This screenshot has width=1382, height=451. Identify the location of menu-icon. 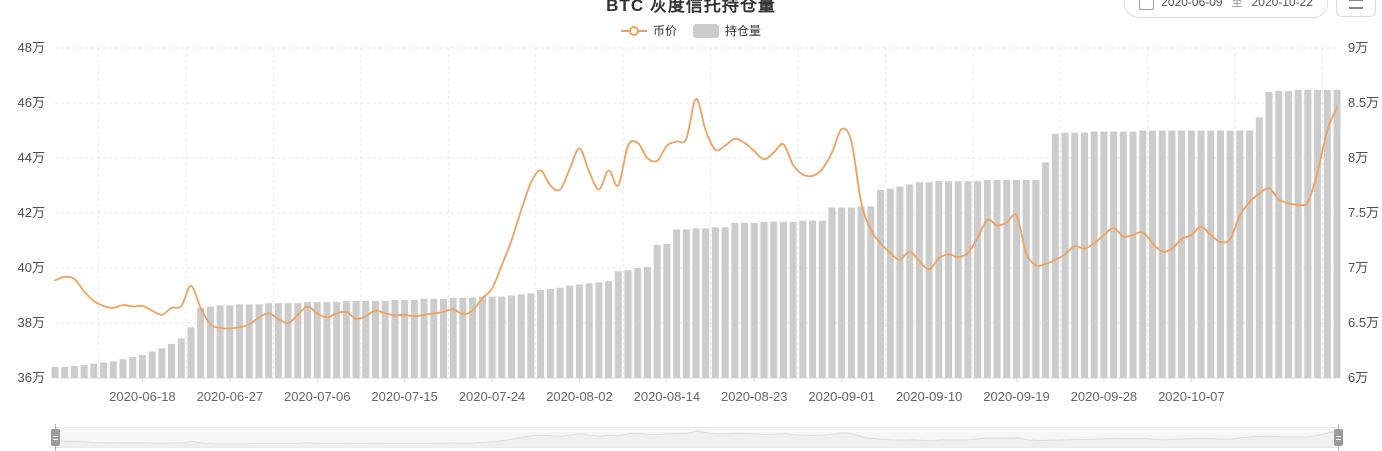
(1356, 4).